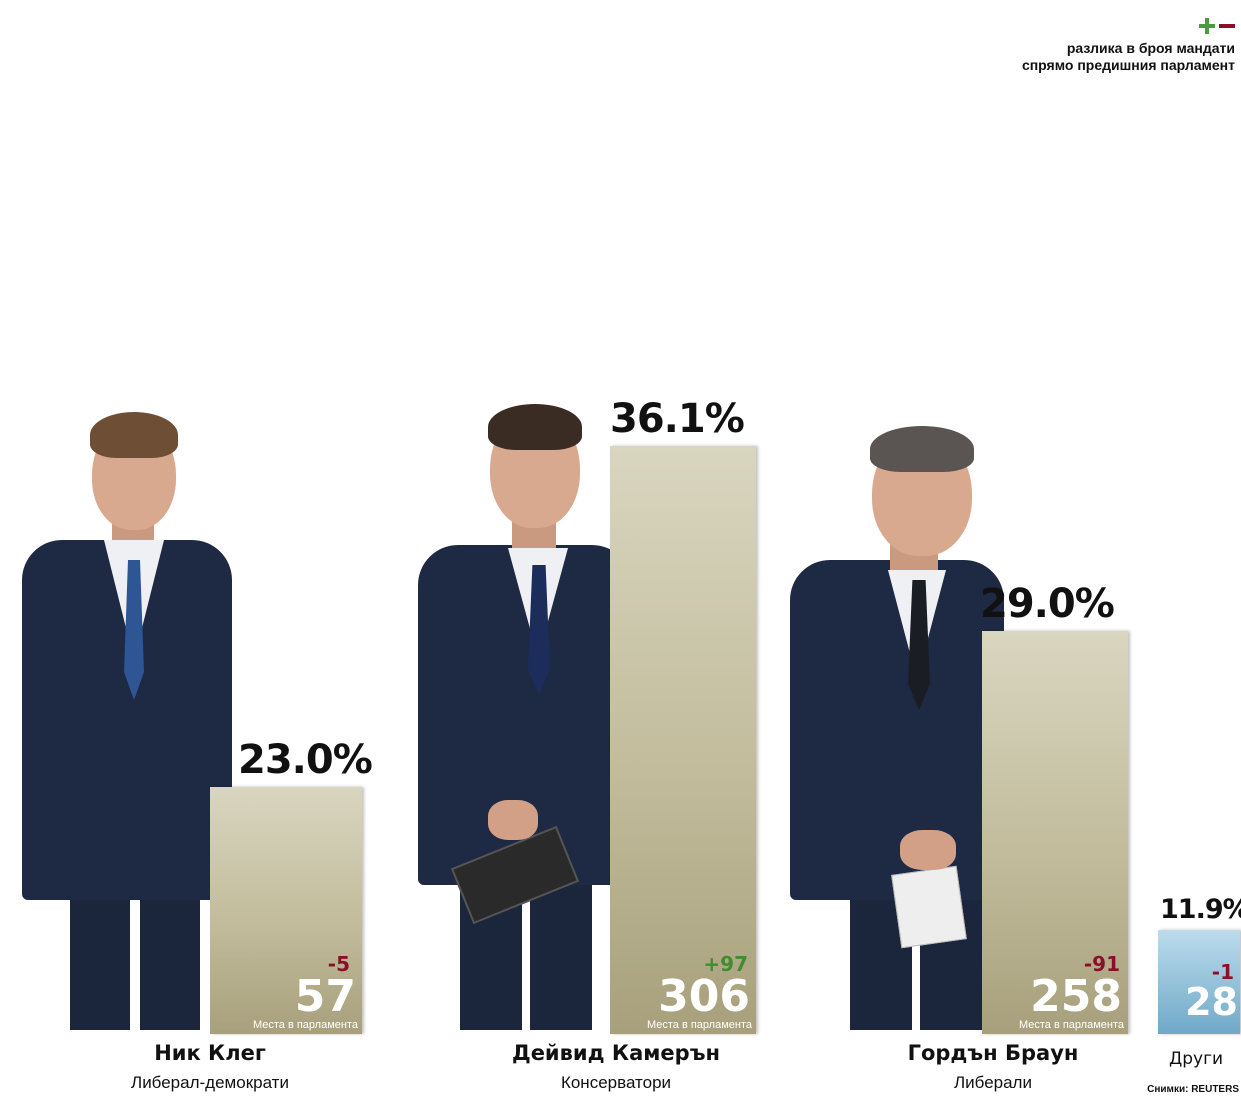 The width and height of the screenshot is (1241, 1098). What do you see at coordinates (286, 910) in the screenshot?
I see `bar-nick-clegg` at bounding box center [286, 910].